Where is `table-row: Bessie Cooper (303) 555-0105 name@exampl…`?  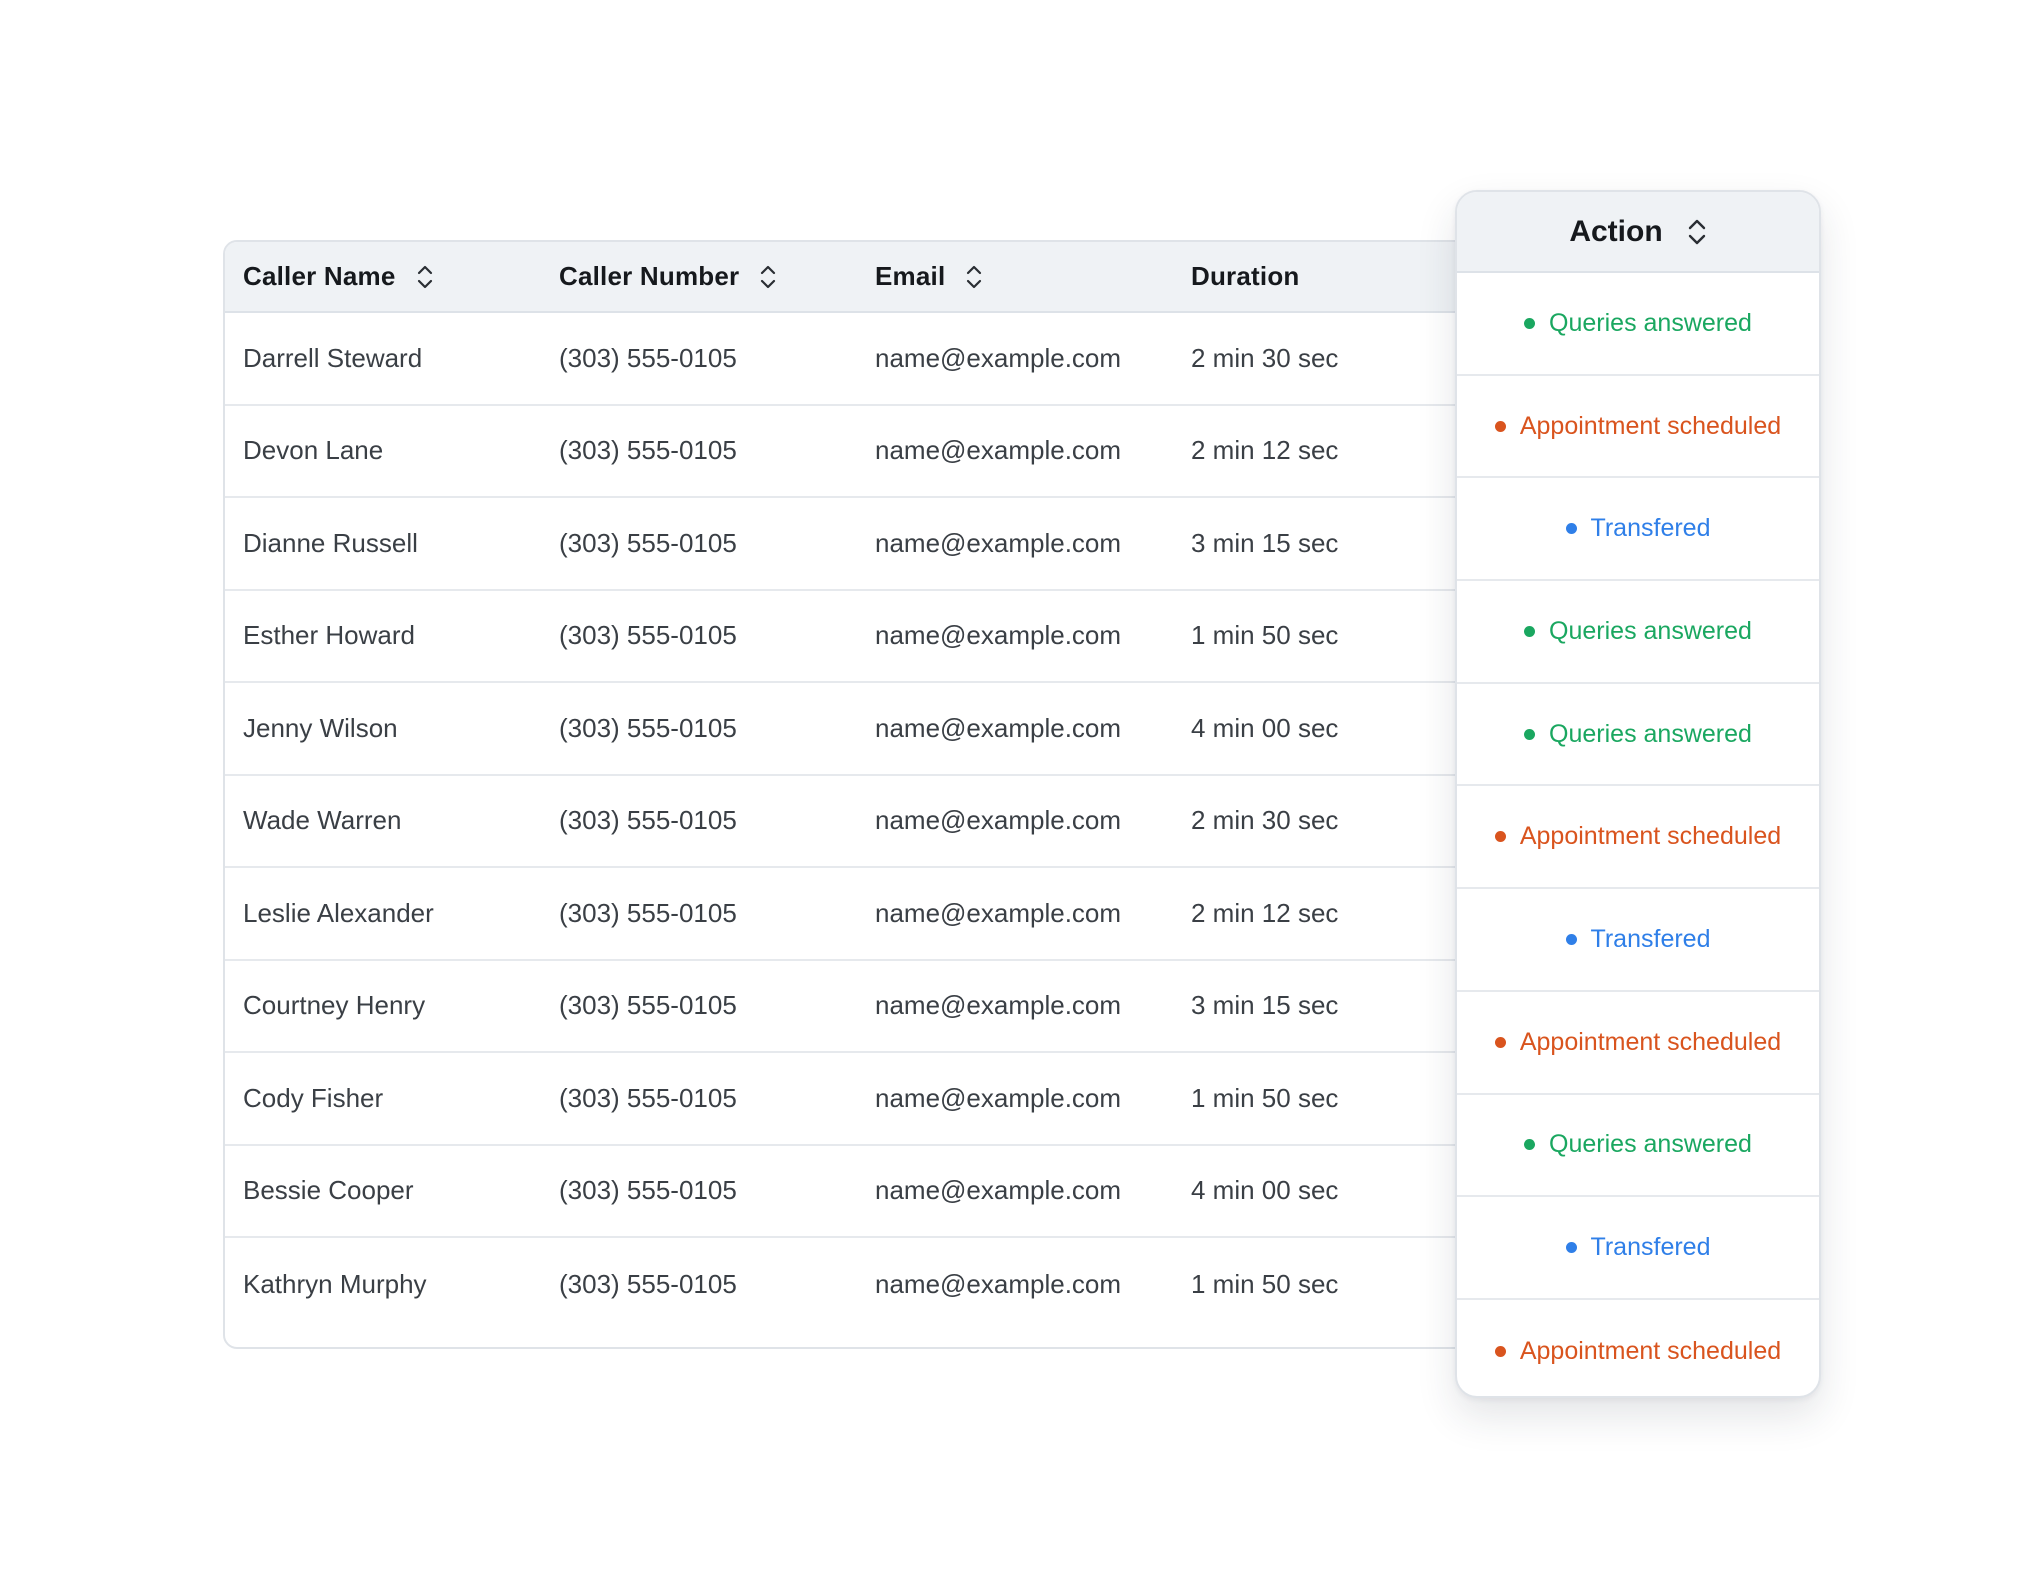
table-row: Bessie Cooper (303) 555-0105 name@exampl… is located at coordinates (863, 1192).